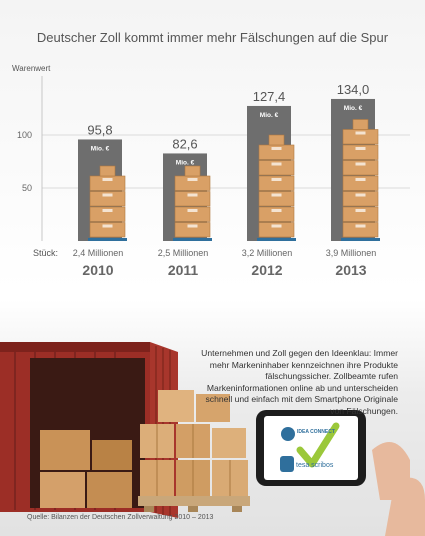 The height and width of the screenshot is (536, 425). I want to click on count-label: 3,2 Millionen, so click(267, 253).